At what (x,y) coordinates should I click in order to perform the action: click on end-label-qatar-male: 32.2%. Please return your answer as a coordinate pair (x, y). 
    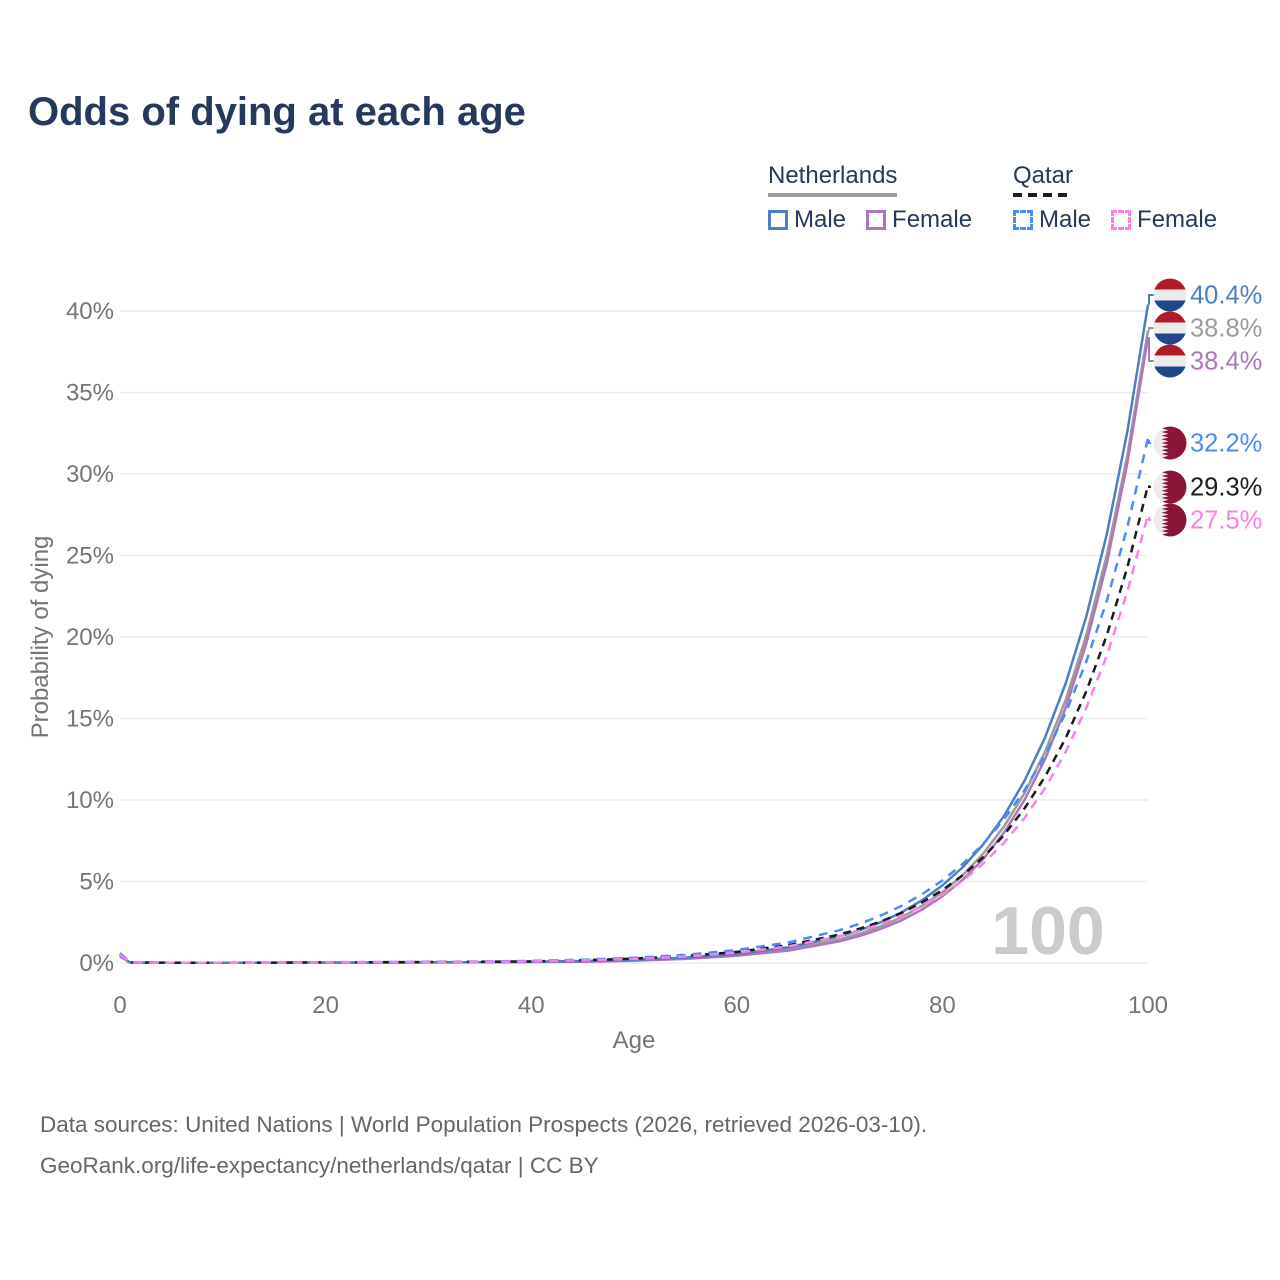
    Looking at the image, I should click on (1205, 443).